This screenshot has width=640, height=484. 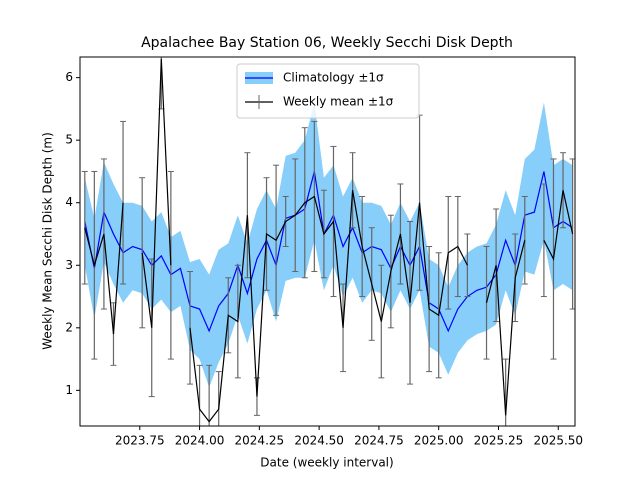 I want to click on y-tick-label: 2, so click(x=69, y=327).